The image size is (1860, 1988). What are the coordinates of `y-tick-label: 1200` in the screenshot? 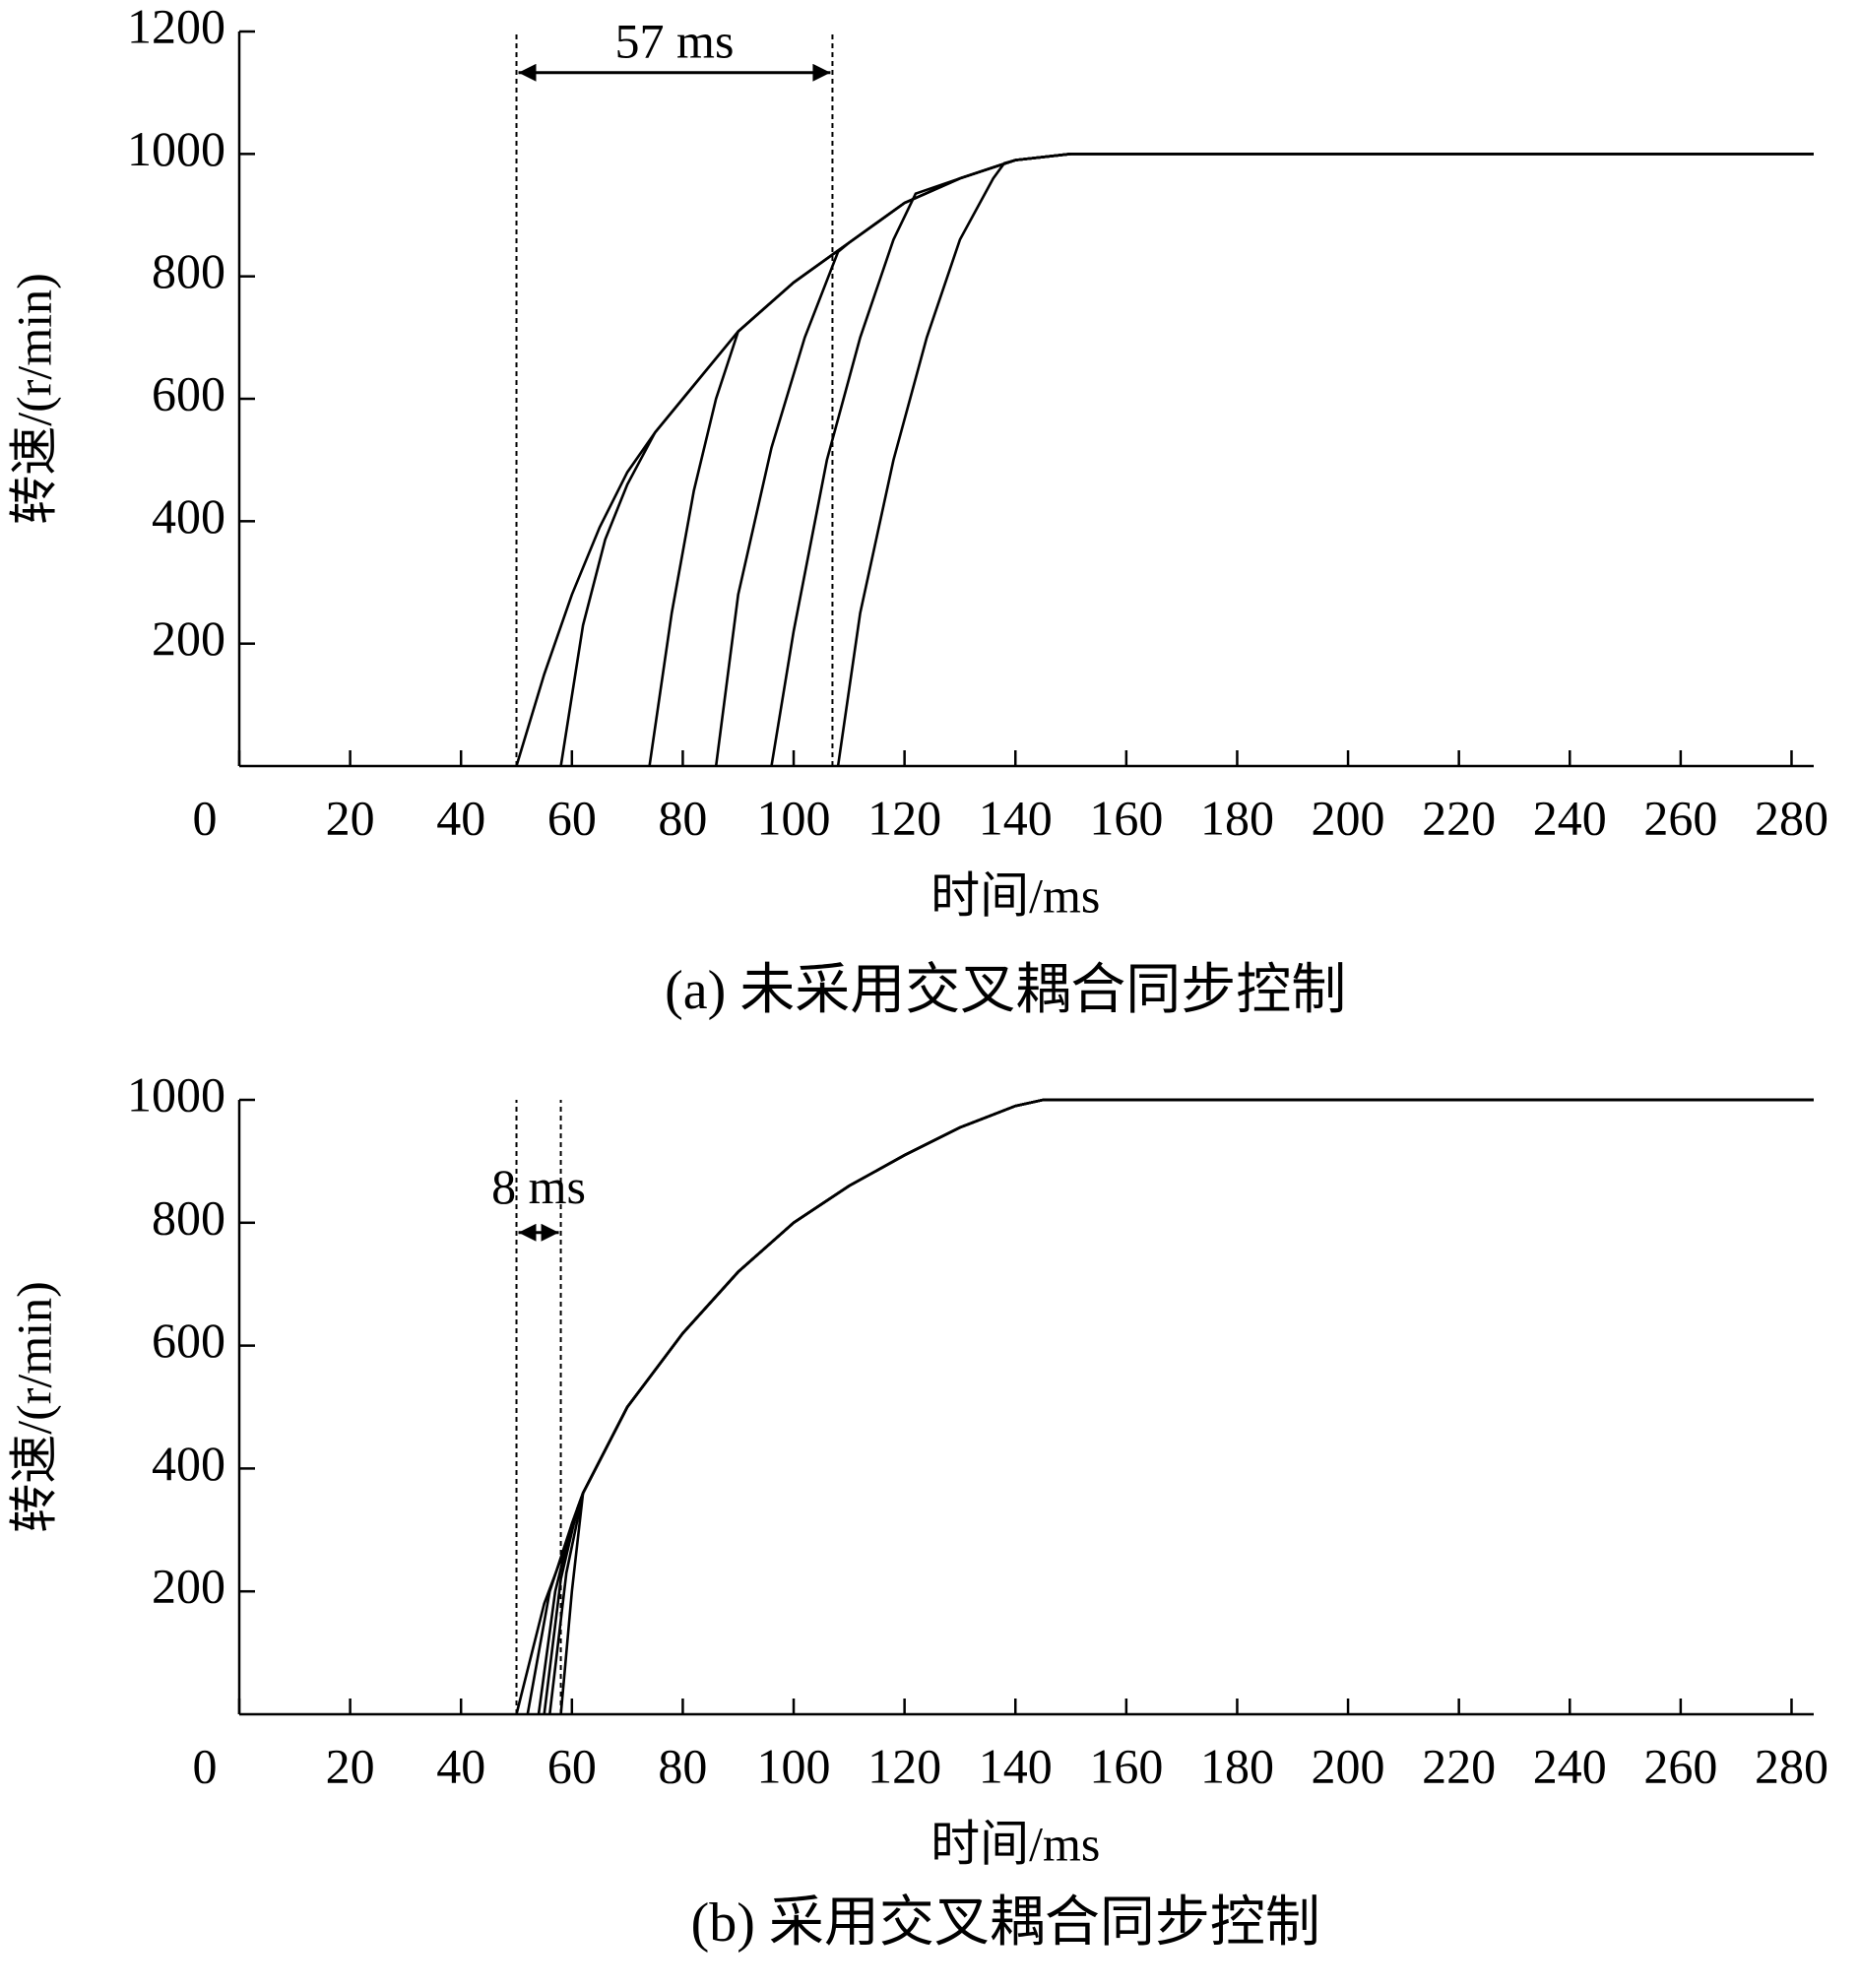 It's located at (176, 26).